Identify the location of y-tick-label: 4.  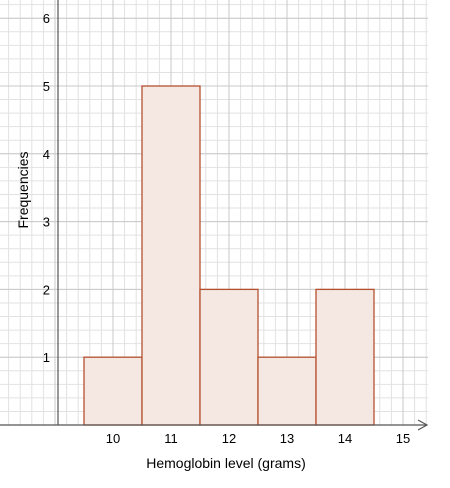
(46, 154).